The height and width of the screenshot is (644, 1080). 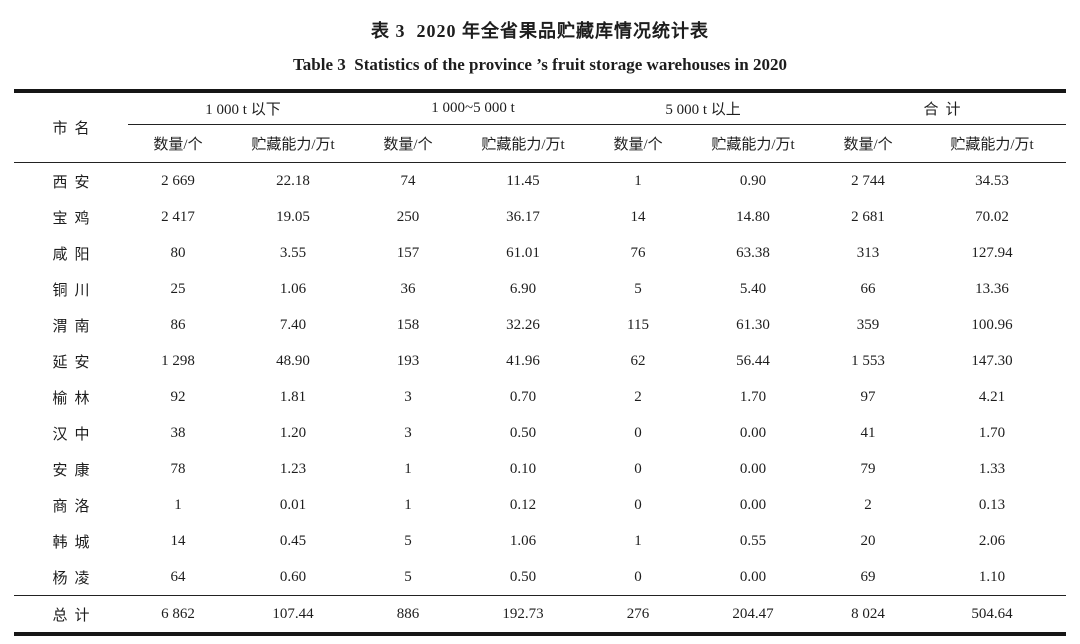 I want to click on total-label-cell: 总计, so click(x=71, y=614).